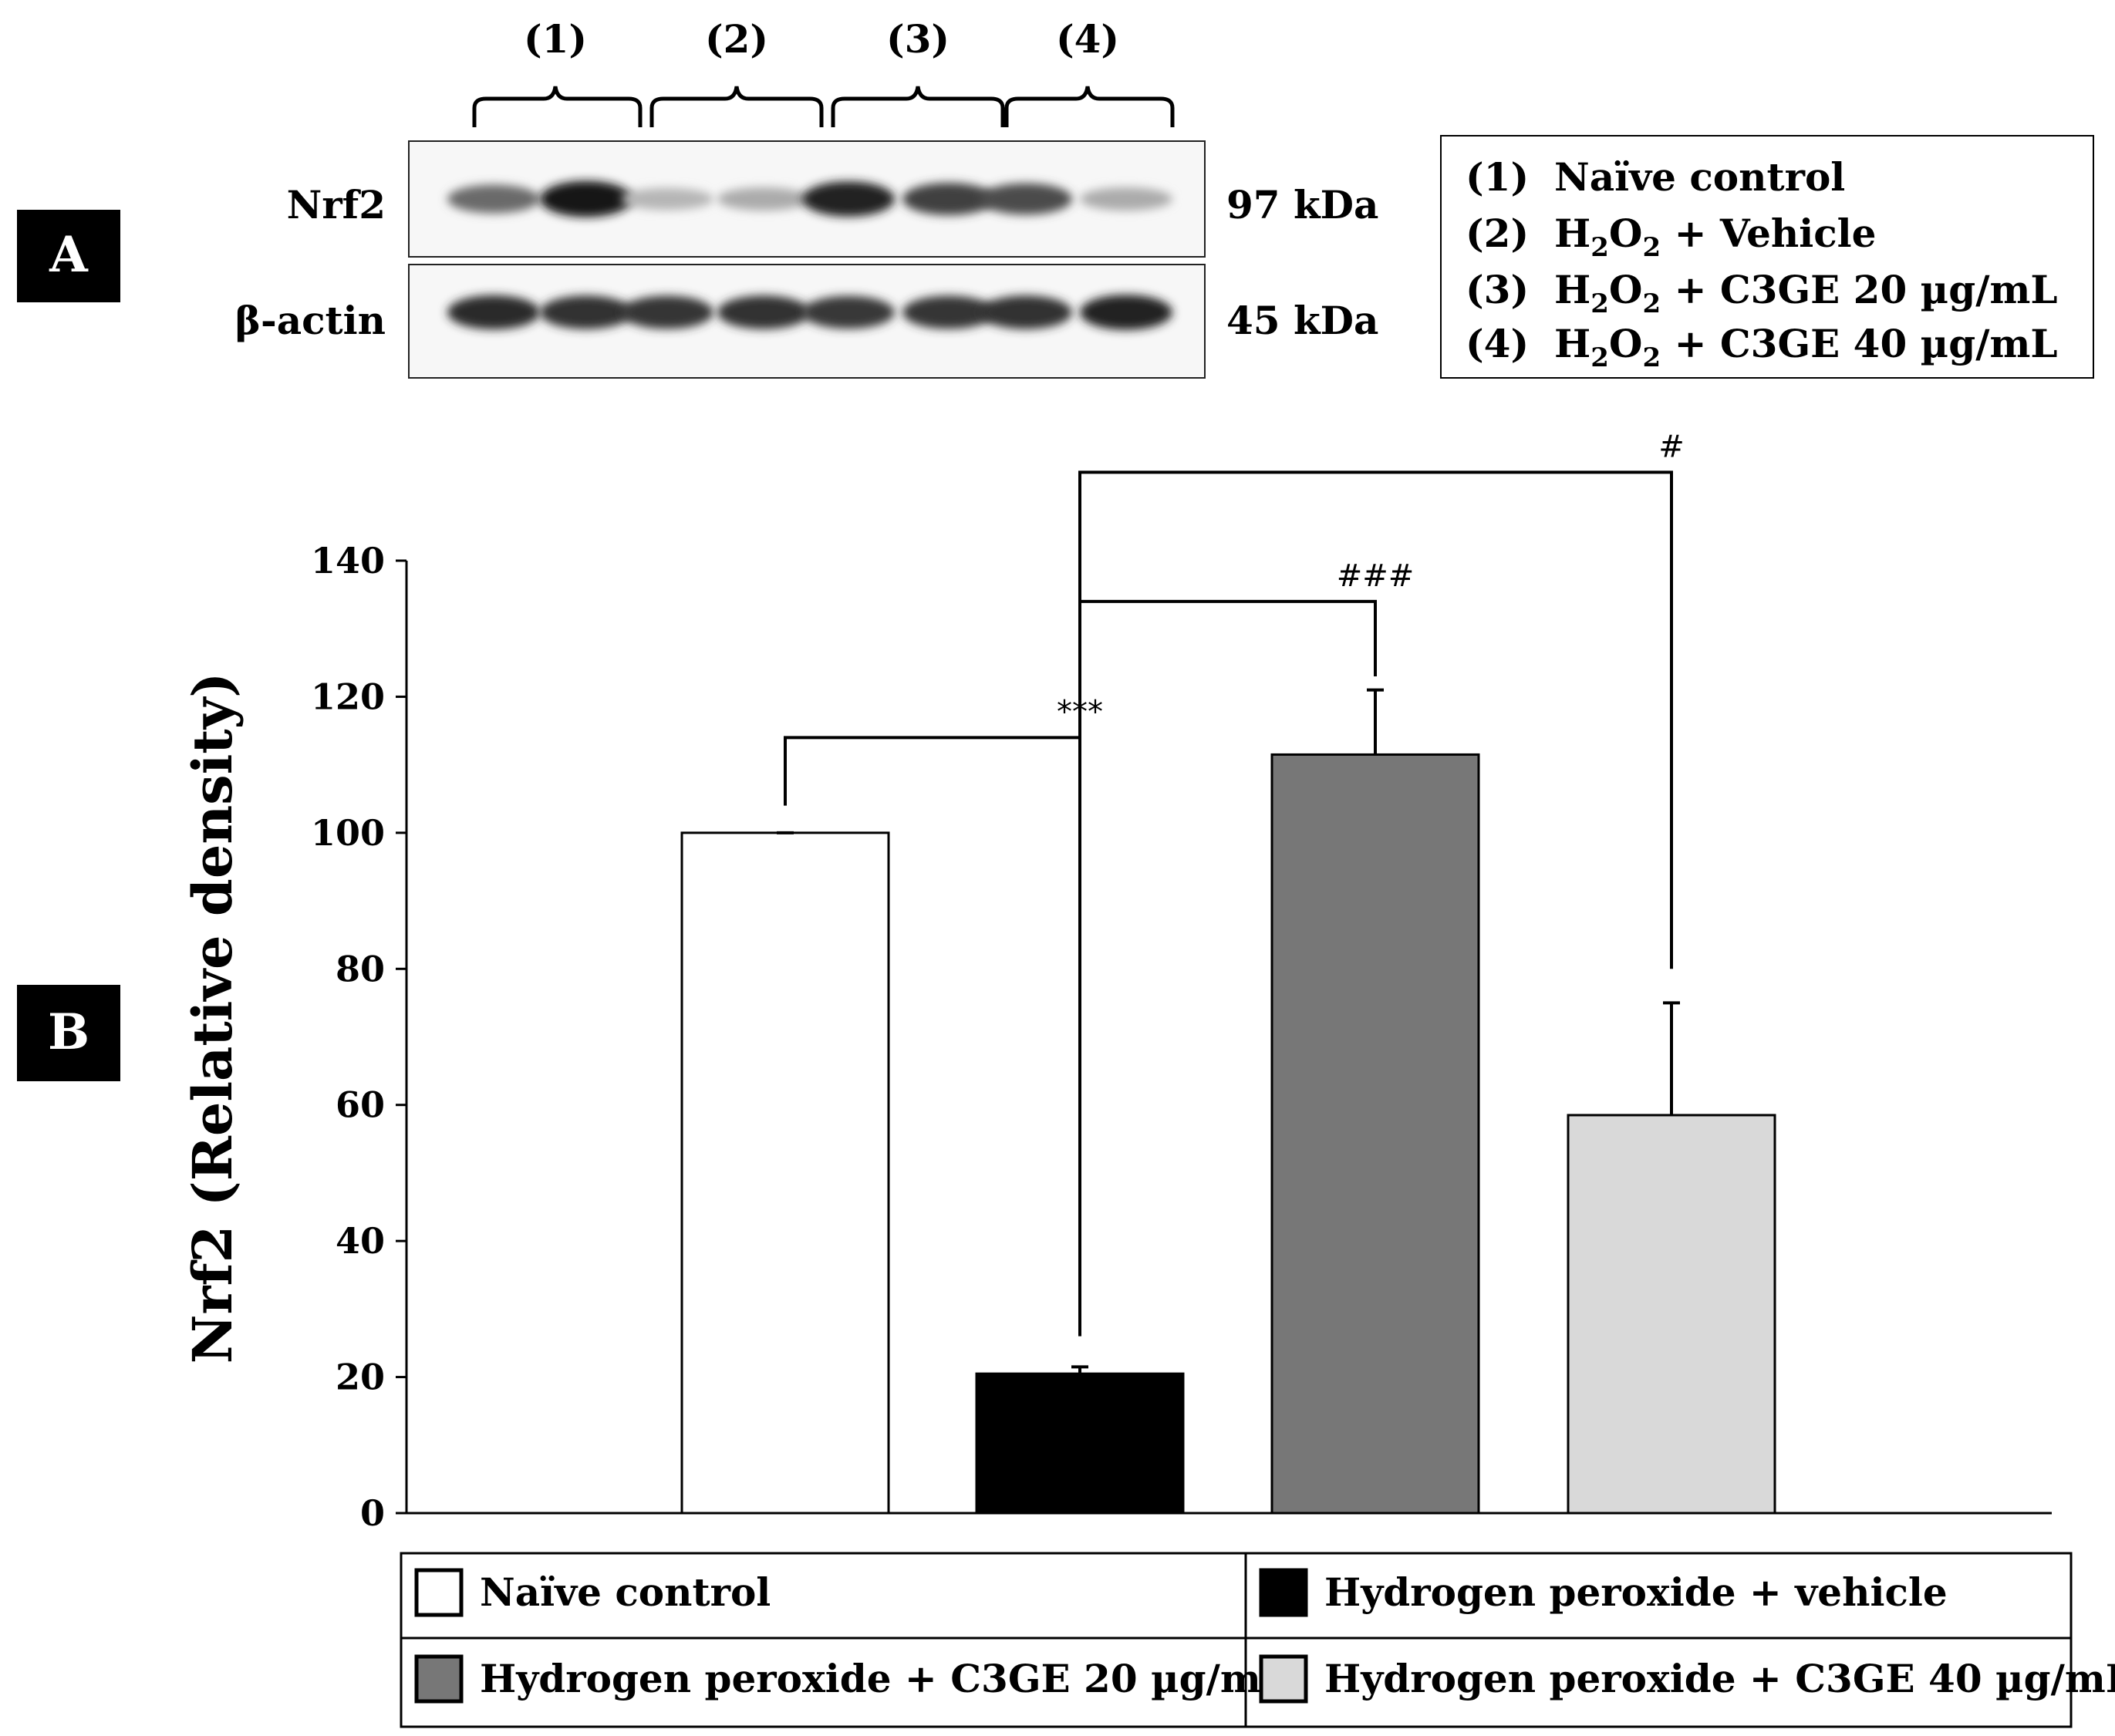 This screenshot has width=2115, height=1736. Describe the element at coordinates (1700, 177) in the screenshot. I see `svg-text: Naïve control` at that location.